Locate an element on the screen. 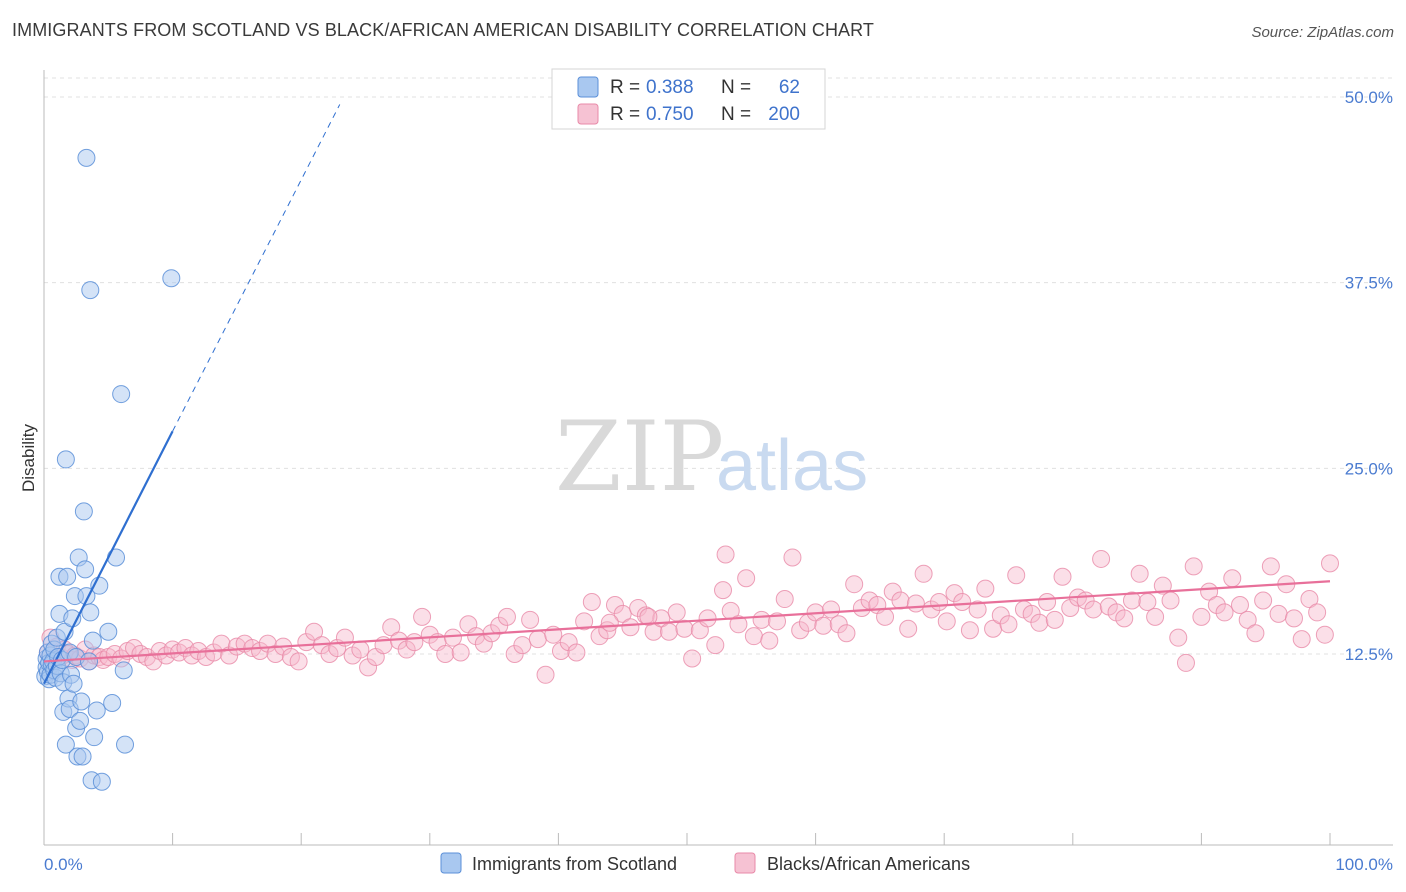  y-tick-label: 37.5% is located at coordinates (1369, 283).